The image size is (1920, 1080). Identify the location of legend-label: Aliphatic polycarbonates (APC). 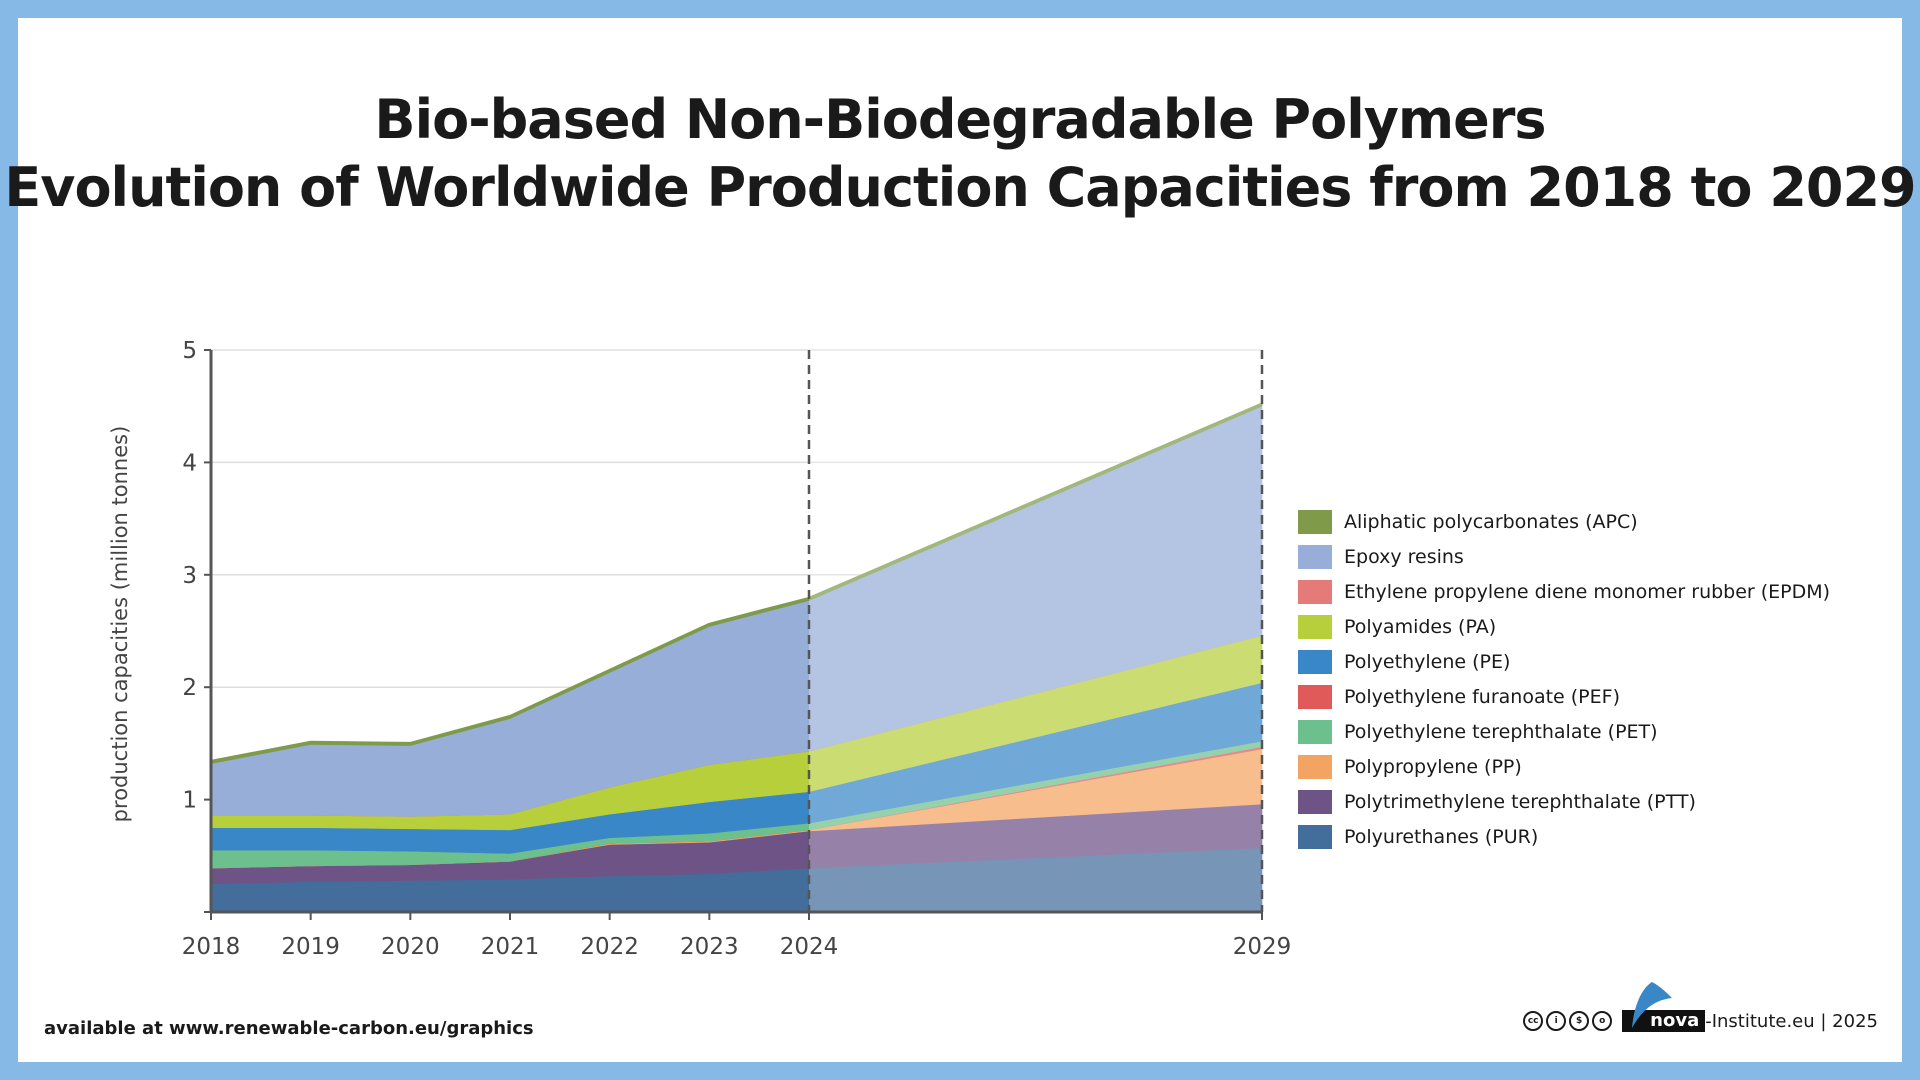
(1491, 521).